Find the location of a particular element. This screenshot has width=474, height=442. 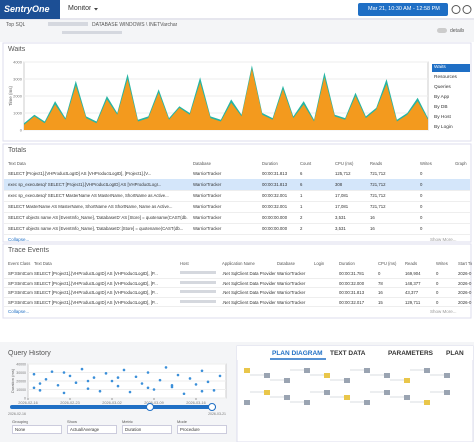

details-label: details is located at coordinates (457, 31).